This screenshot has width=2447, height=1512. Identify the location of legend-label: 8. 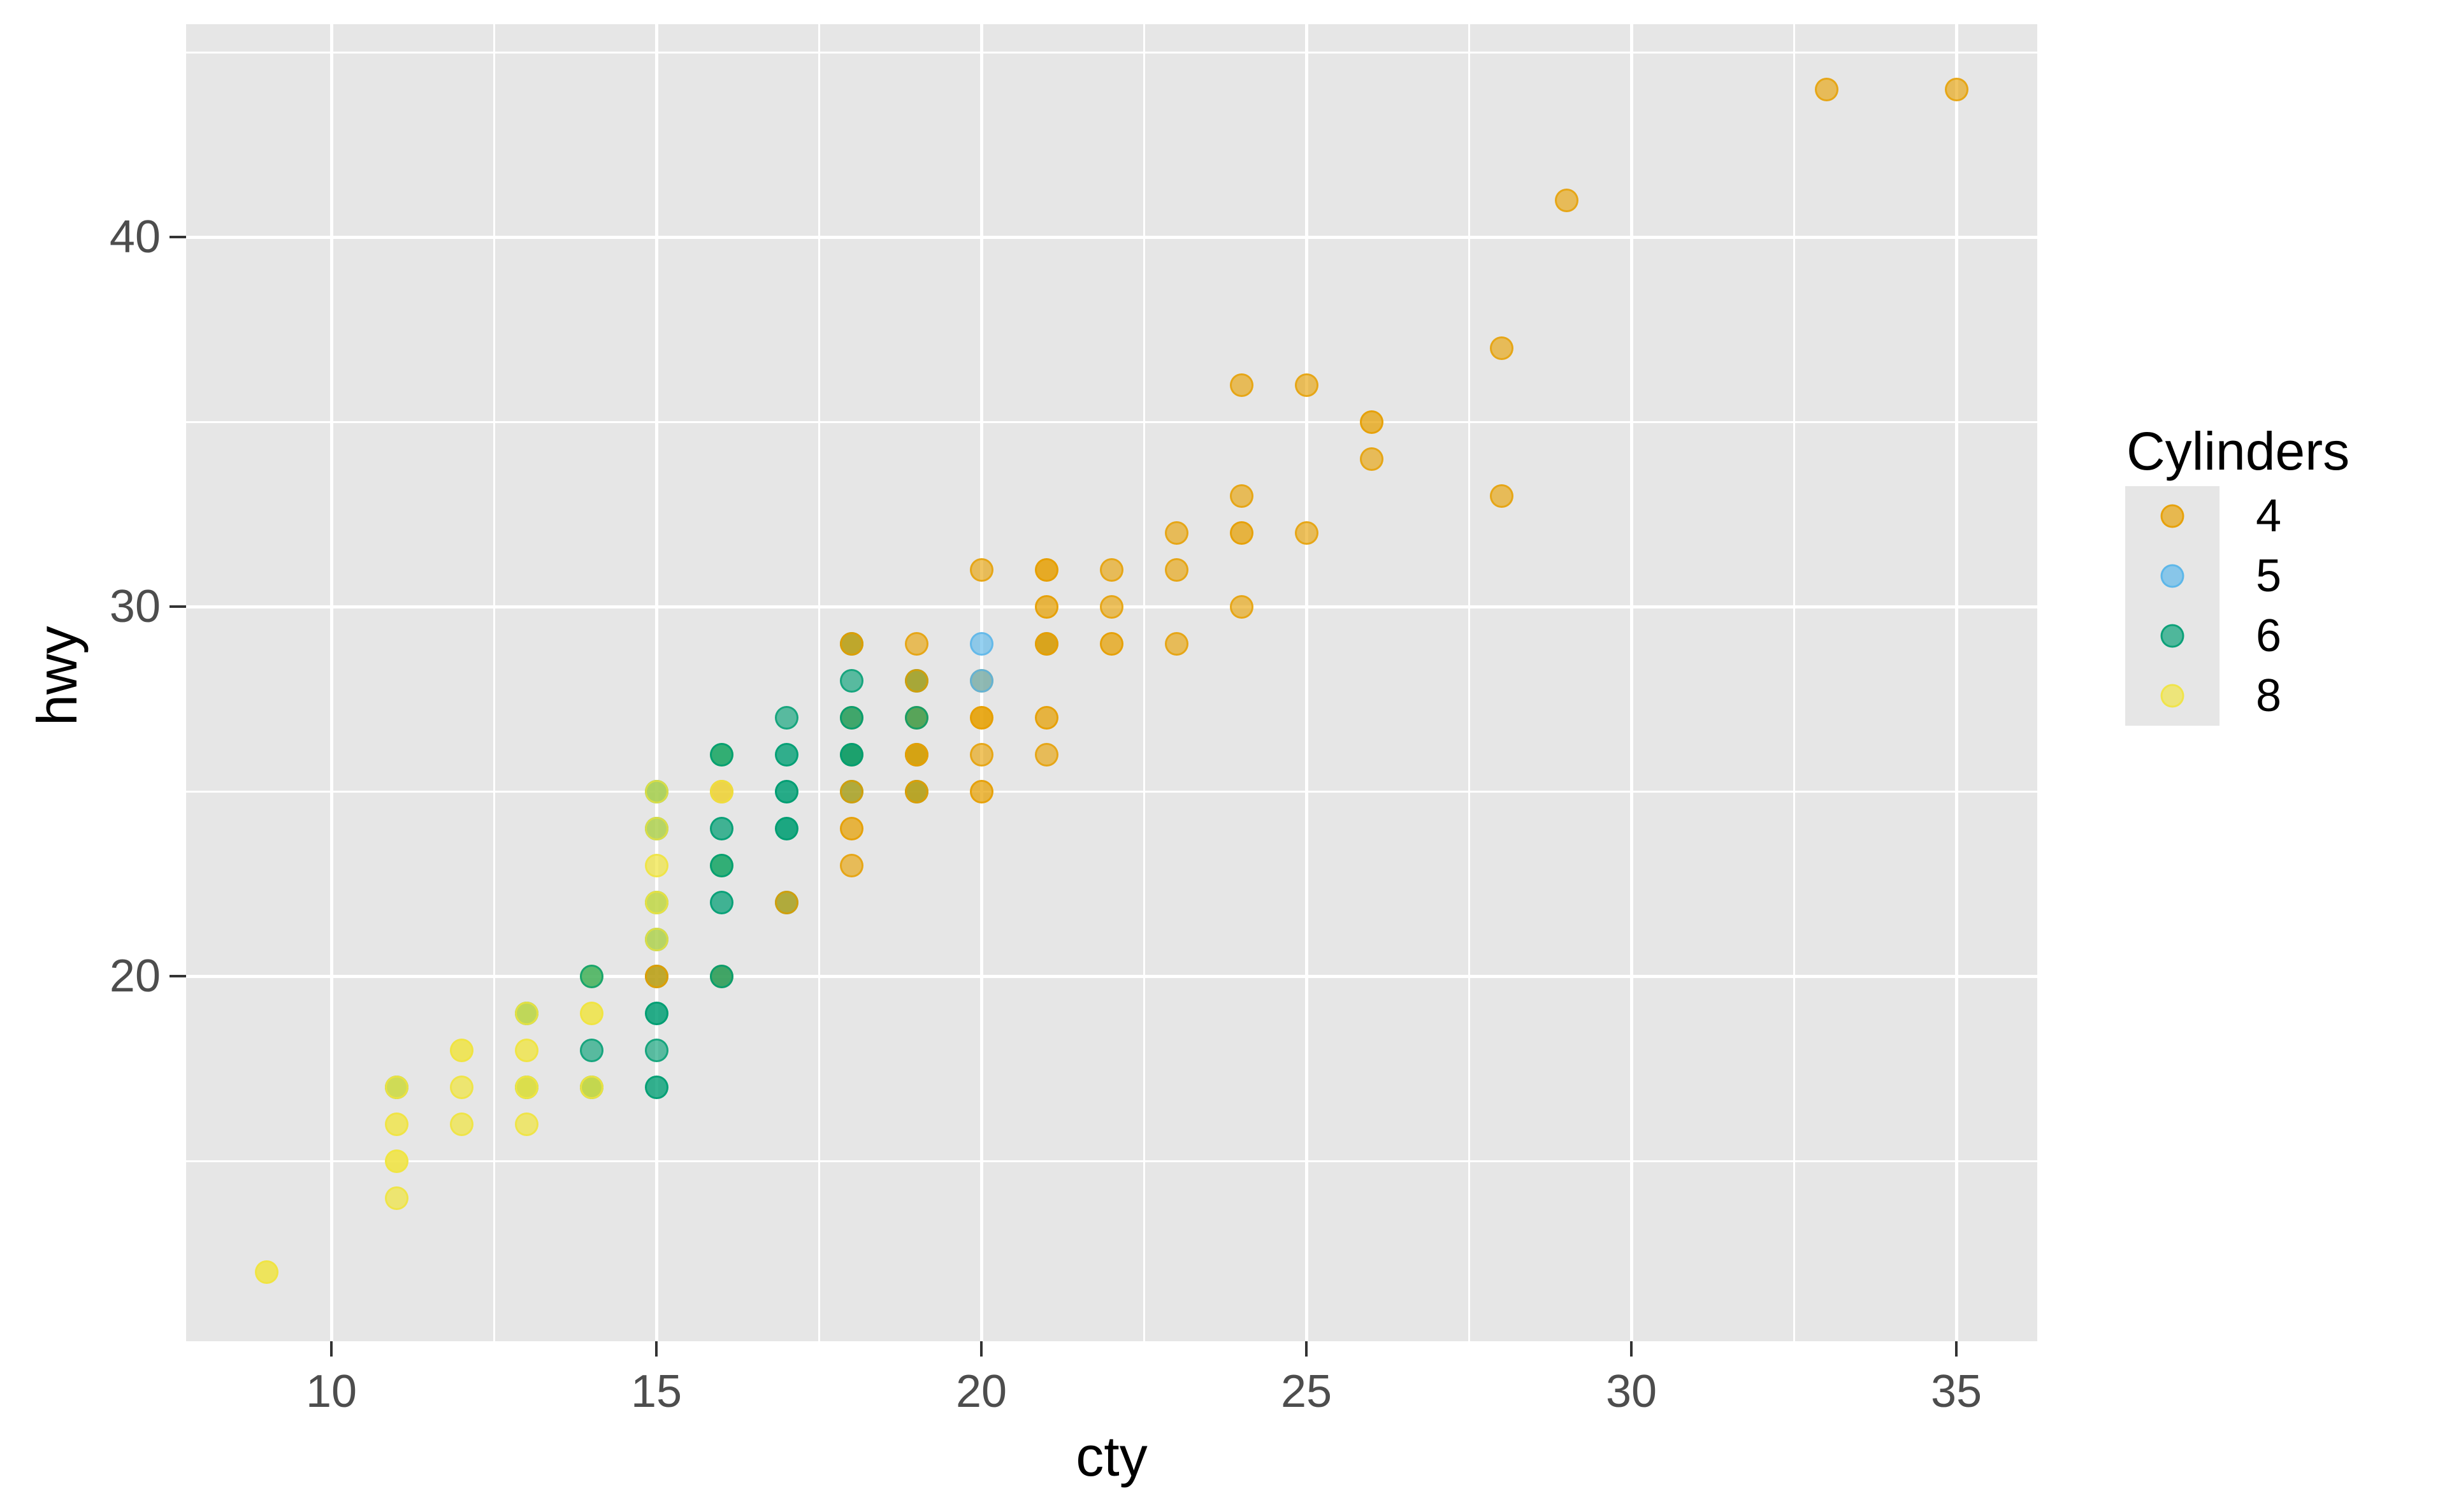
(2269, 695).